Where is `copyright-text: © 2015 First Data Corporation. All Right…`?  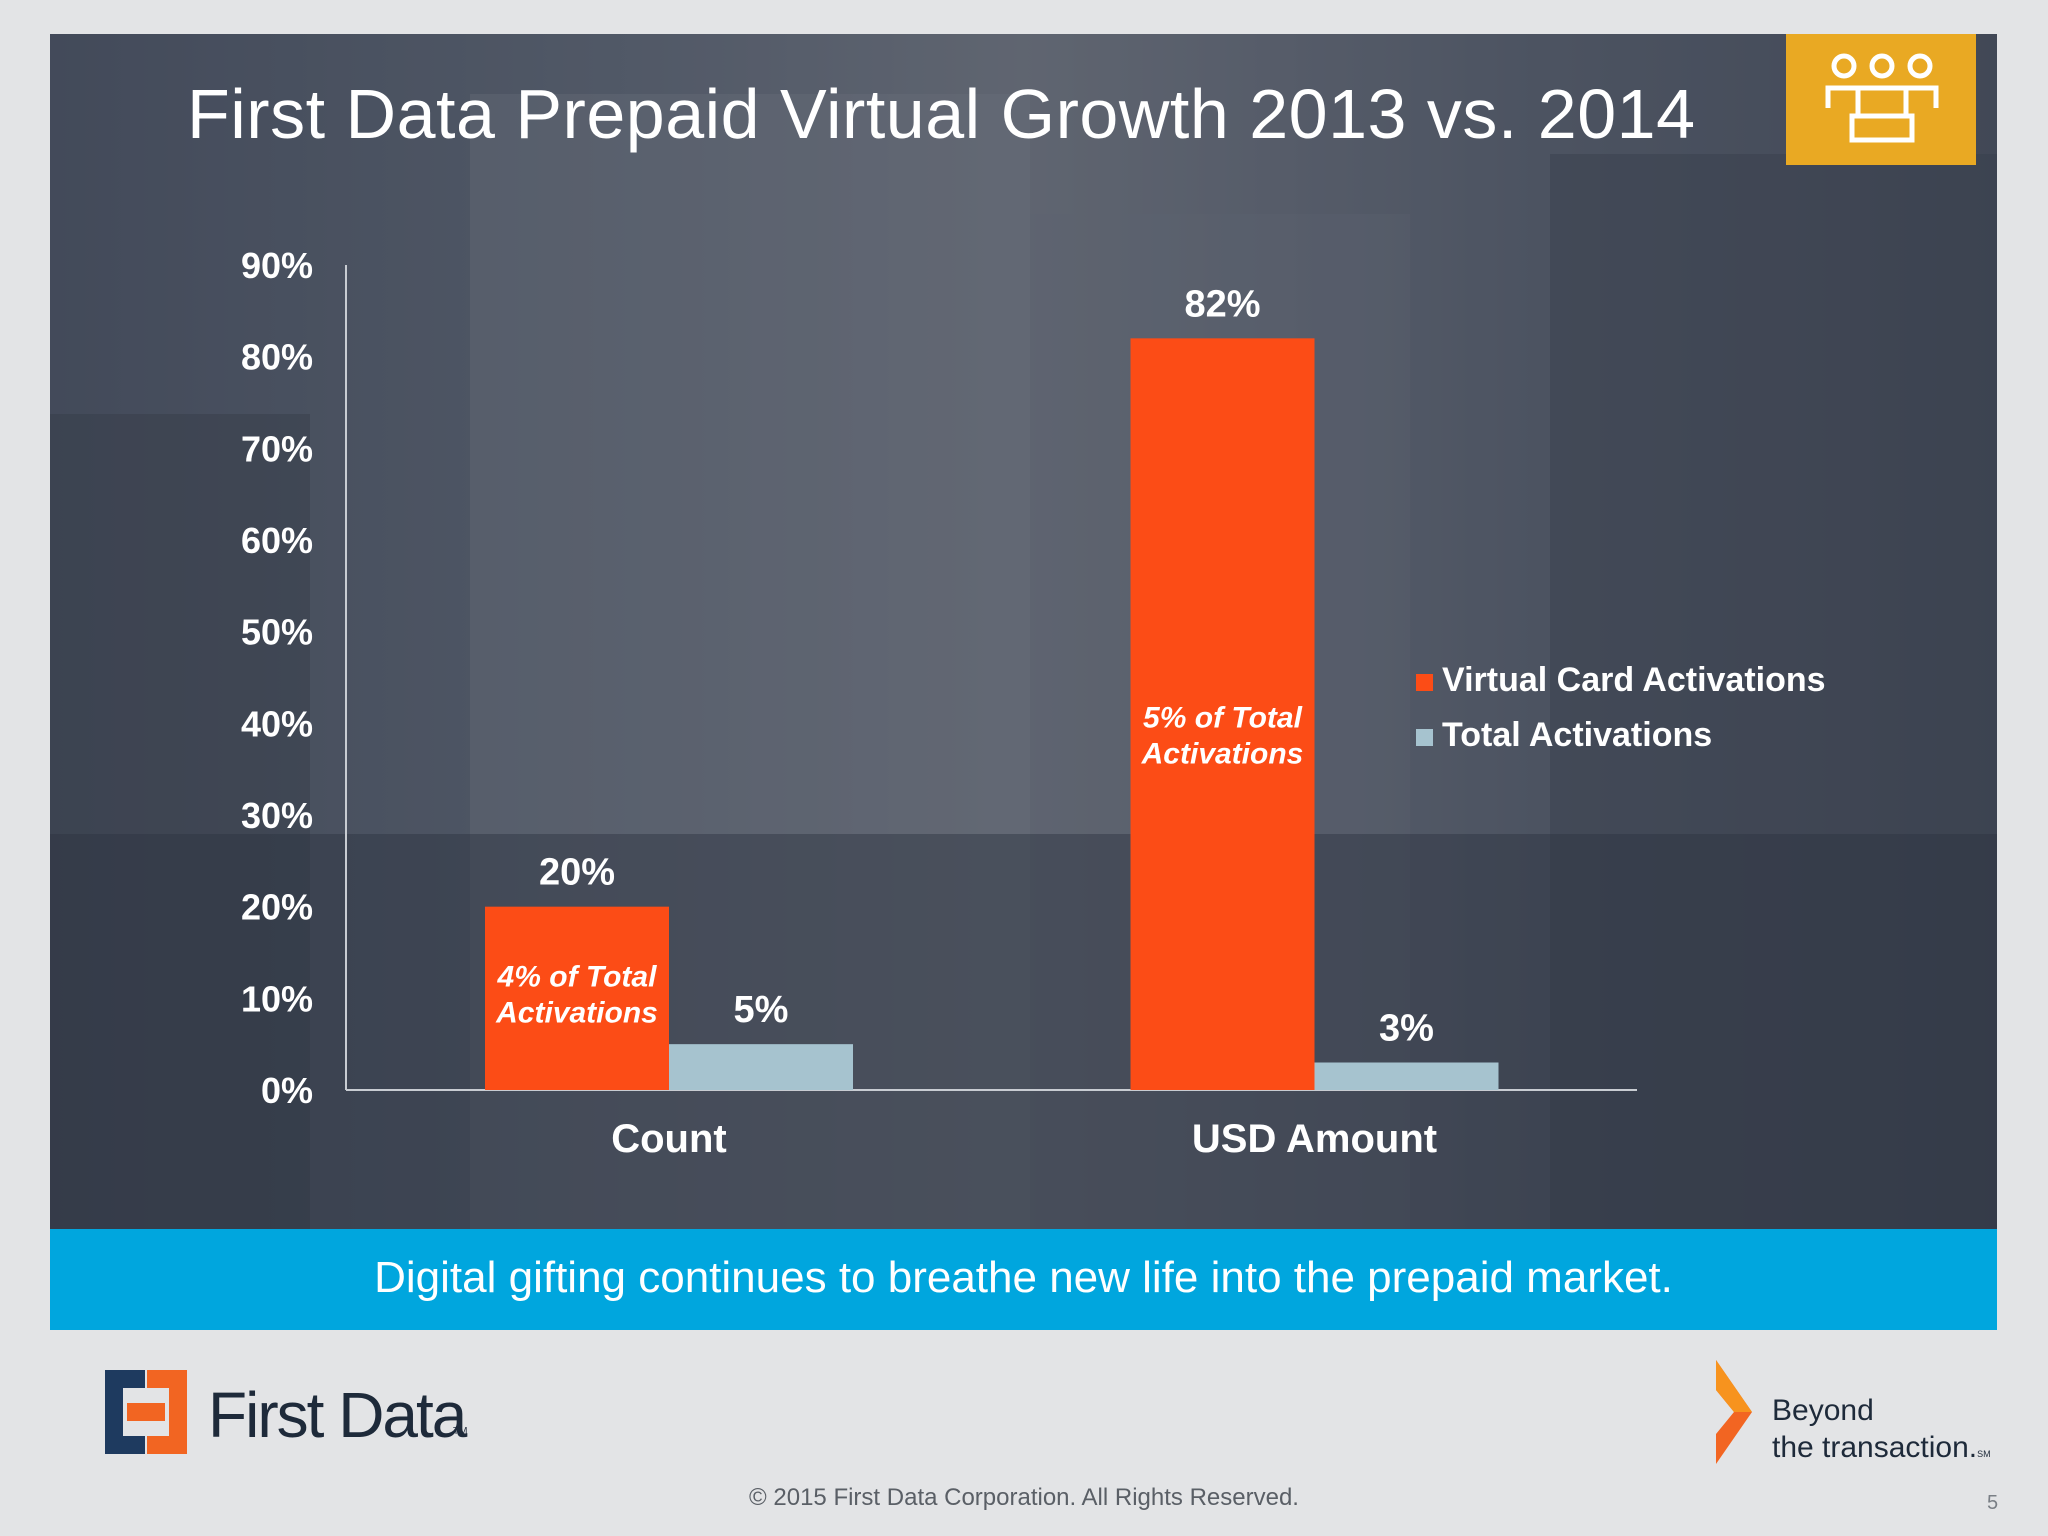 copyright-text: © 2015 First Data Corporation. All Right… is located at coordinates (1024, 1497).